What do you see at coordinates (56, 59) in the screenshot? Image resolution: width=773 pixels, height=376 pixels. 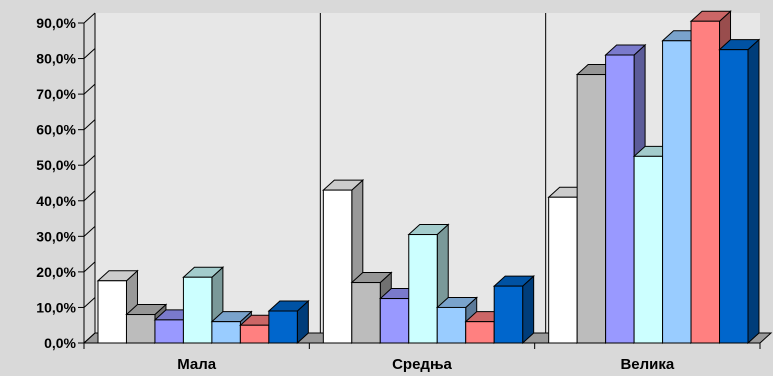 I see `y-tick-label: 80,0%` at bounding box center [56, 59].